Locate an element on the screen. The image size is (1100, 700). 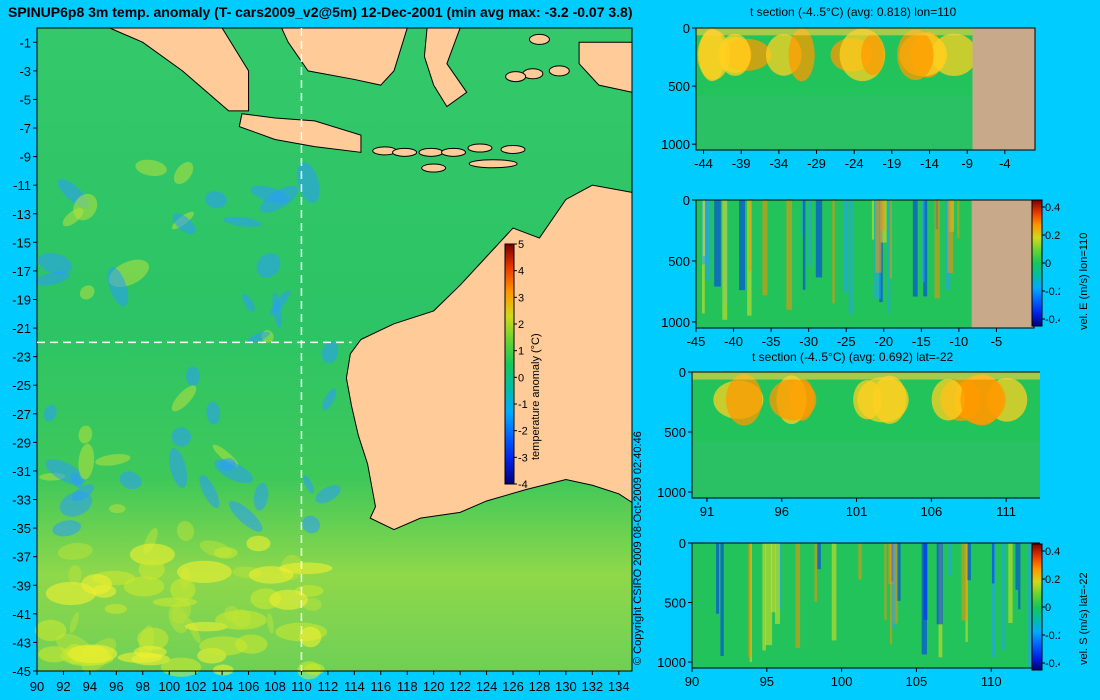
map-ytick-label: -27 is located at coordinates (21, 414).